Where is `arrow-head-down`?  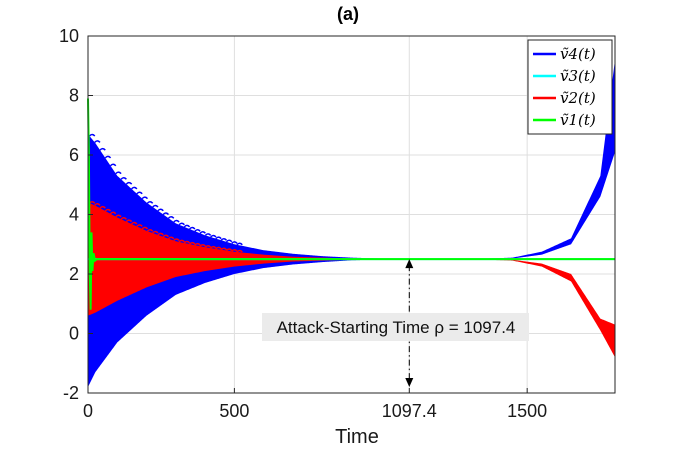 arrow-head-down is located at coordinates (409, 383).